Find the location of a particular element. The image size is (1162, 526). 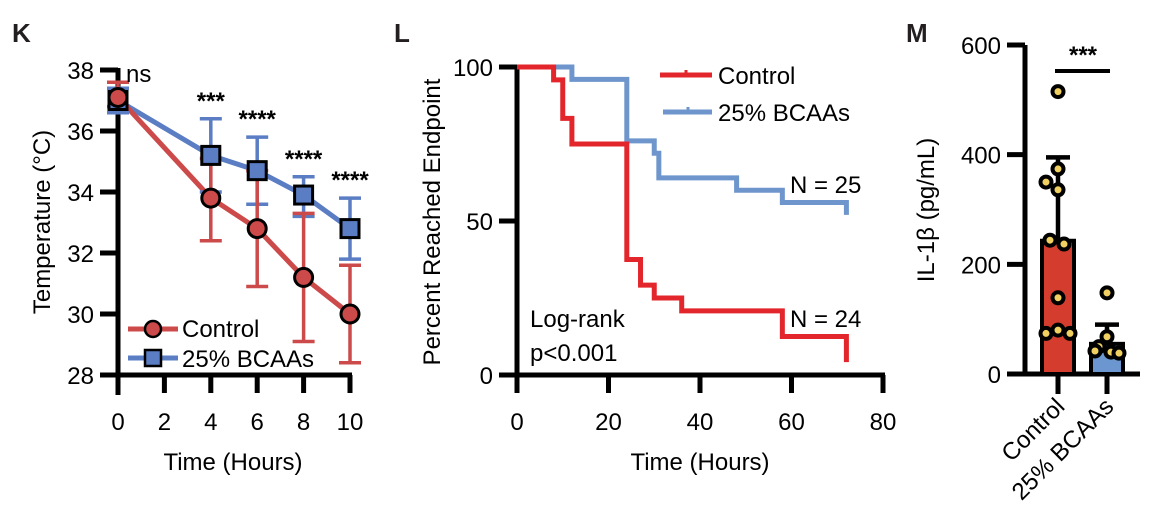

k-x-tick-label: 2 is located at coordinates (164, 422).